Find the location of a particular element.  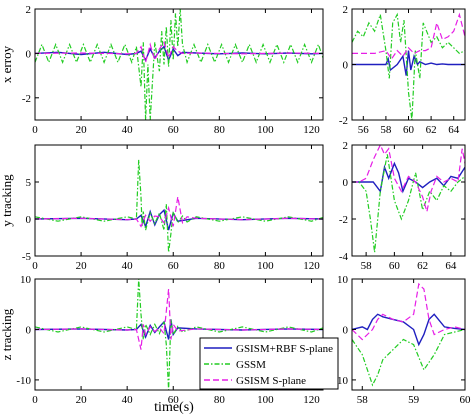

legend: GSISM+RBF S-plane GSSM GSISM S-plane is located at coordinates (269, 363).